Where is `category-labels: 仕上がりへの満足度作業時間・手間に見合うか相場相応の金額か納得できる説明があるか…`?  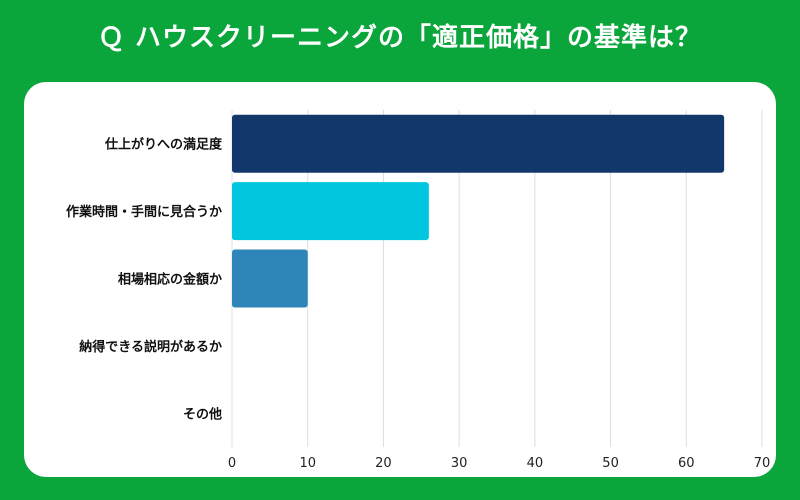 category-labels: 仕上がりへの満足度作業時間・手間に見合うか相場相応の金額か納得できる説明があるか… is located at coordinates (144, 280).